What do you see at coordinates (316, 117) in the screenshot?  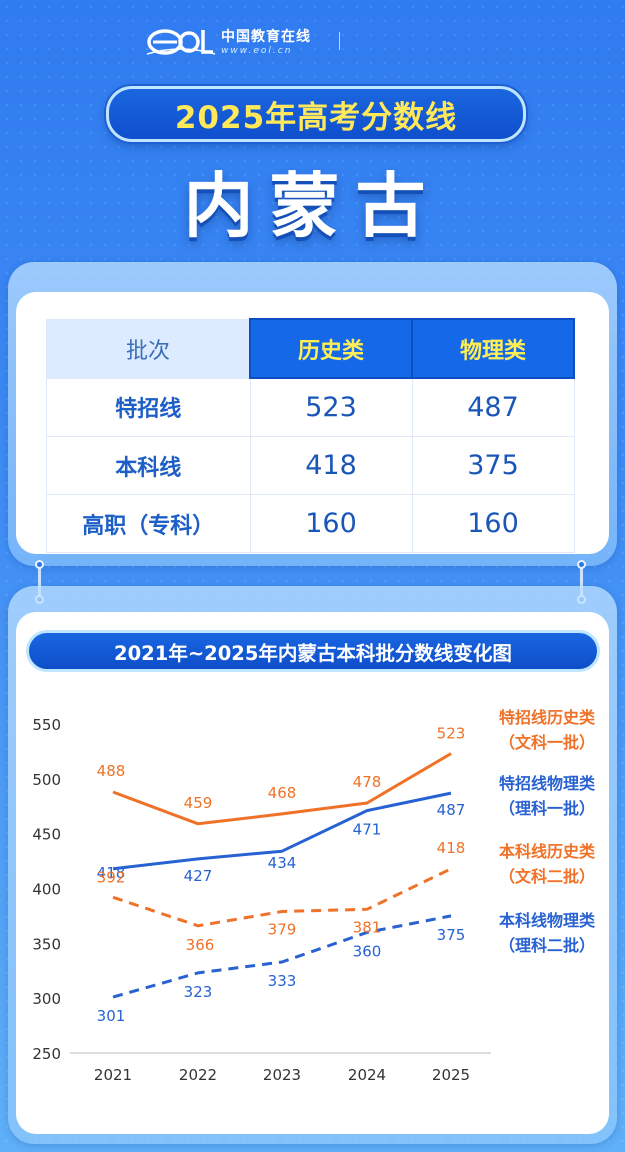 I see `page-title: 2025年高考分数线` at bounding box center [316, 117].